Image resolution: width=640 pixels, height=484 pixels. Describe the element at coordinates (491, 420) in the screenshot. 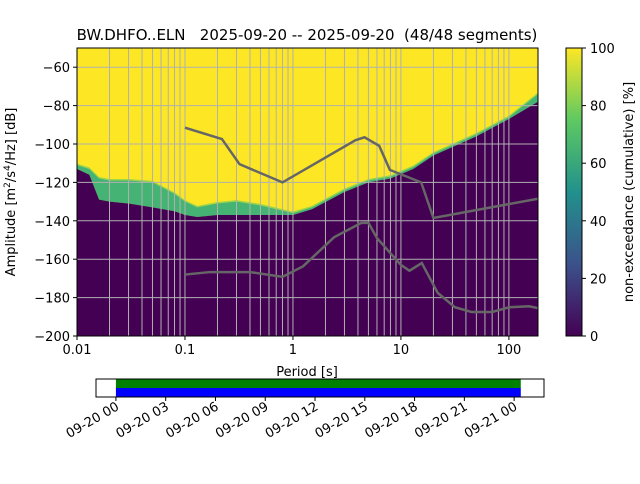

I see `time-tick-label: 09-21 00` at that location.